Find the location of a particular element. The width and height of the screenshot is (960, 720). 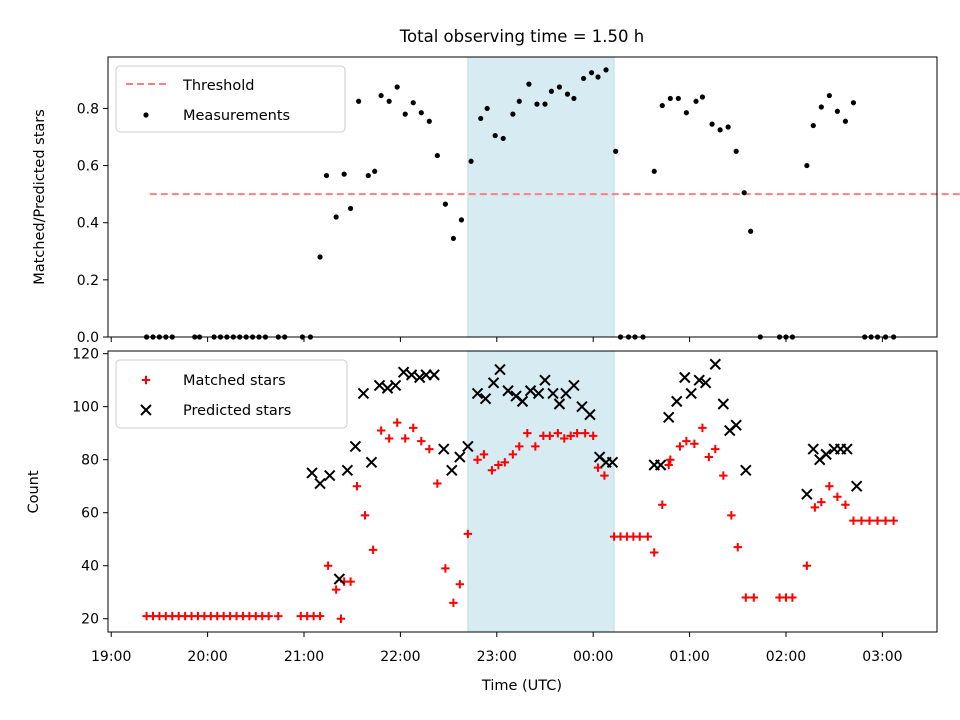

top-y-ticks: 0.0 0.2 0.4 0.6 0.8 is located at coordinates (92, 223).